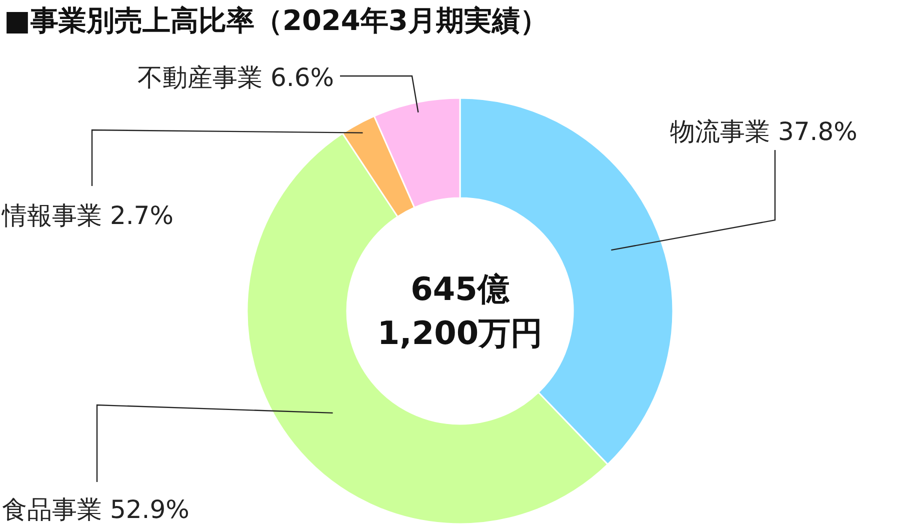 The width and height of the screenshot is (916, 528). Describe the element at coordinates (764, 131) in the screenshot. I see `slice-label: 物流事業 37.8%` at that location.